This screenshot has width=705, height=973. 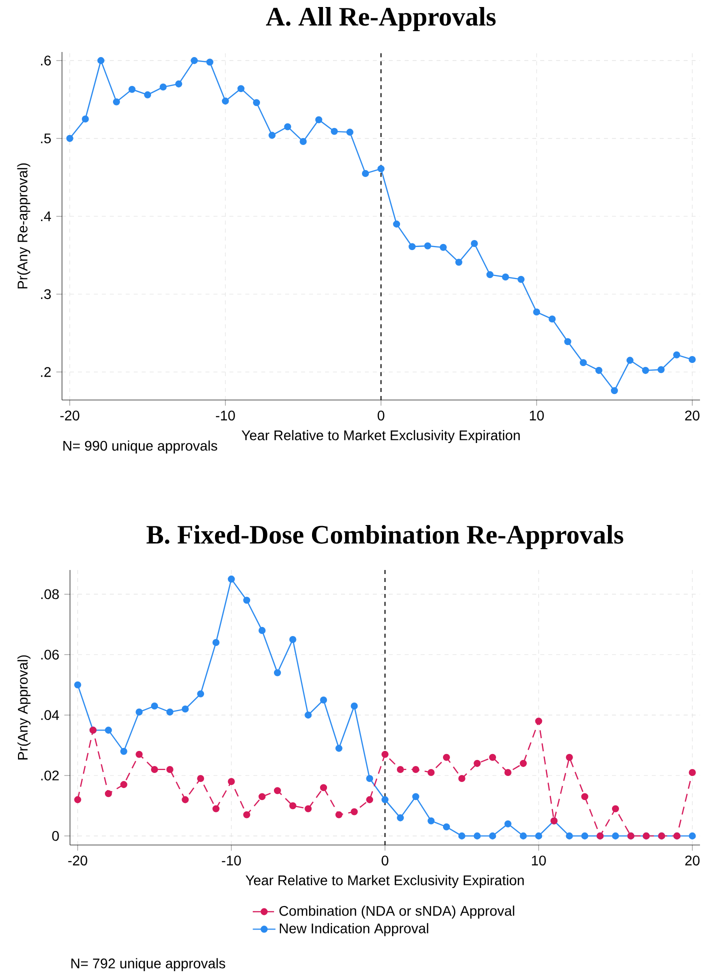 I want to click on y-axis-title: Pr(Any Re-approval), so click(x=23, y=225).